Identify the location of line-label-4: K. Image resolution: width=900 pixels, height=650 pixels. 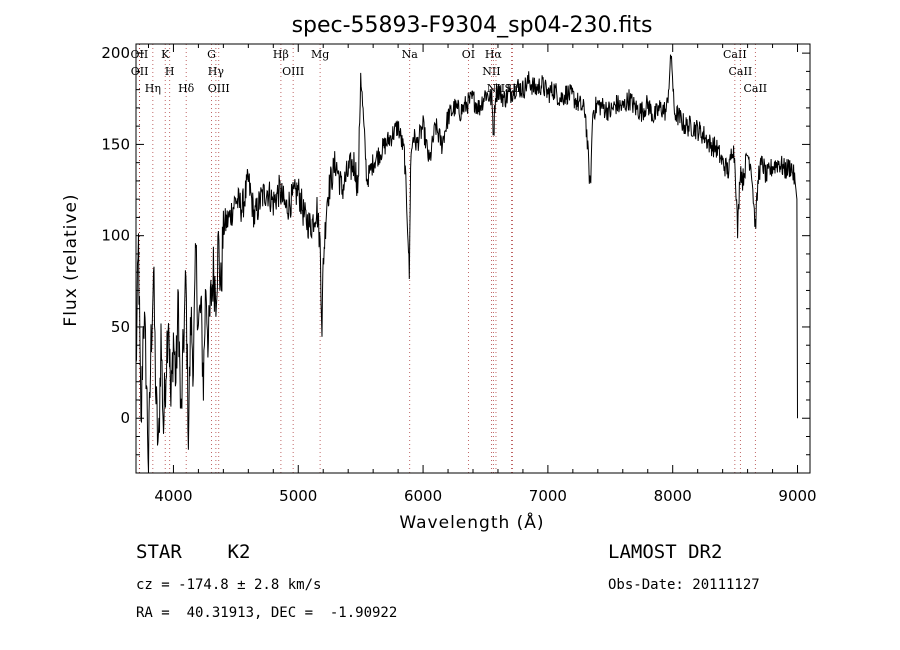
(165, 54).